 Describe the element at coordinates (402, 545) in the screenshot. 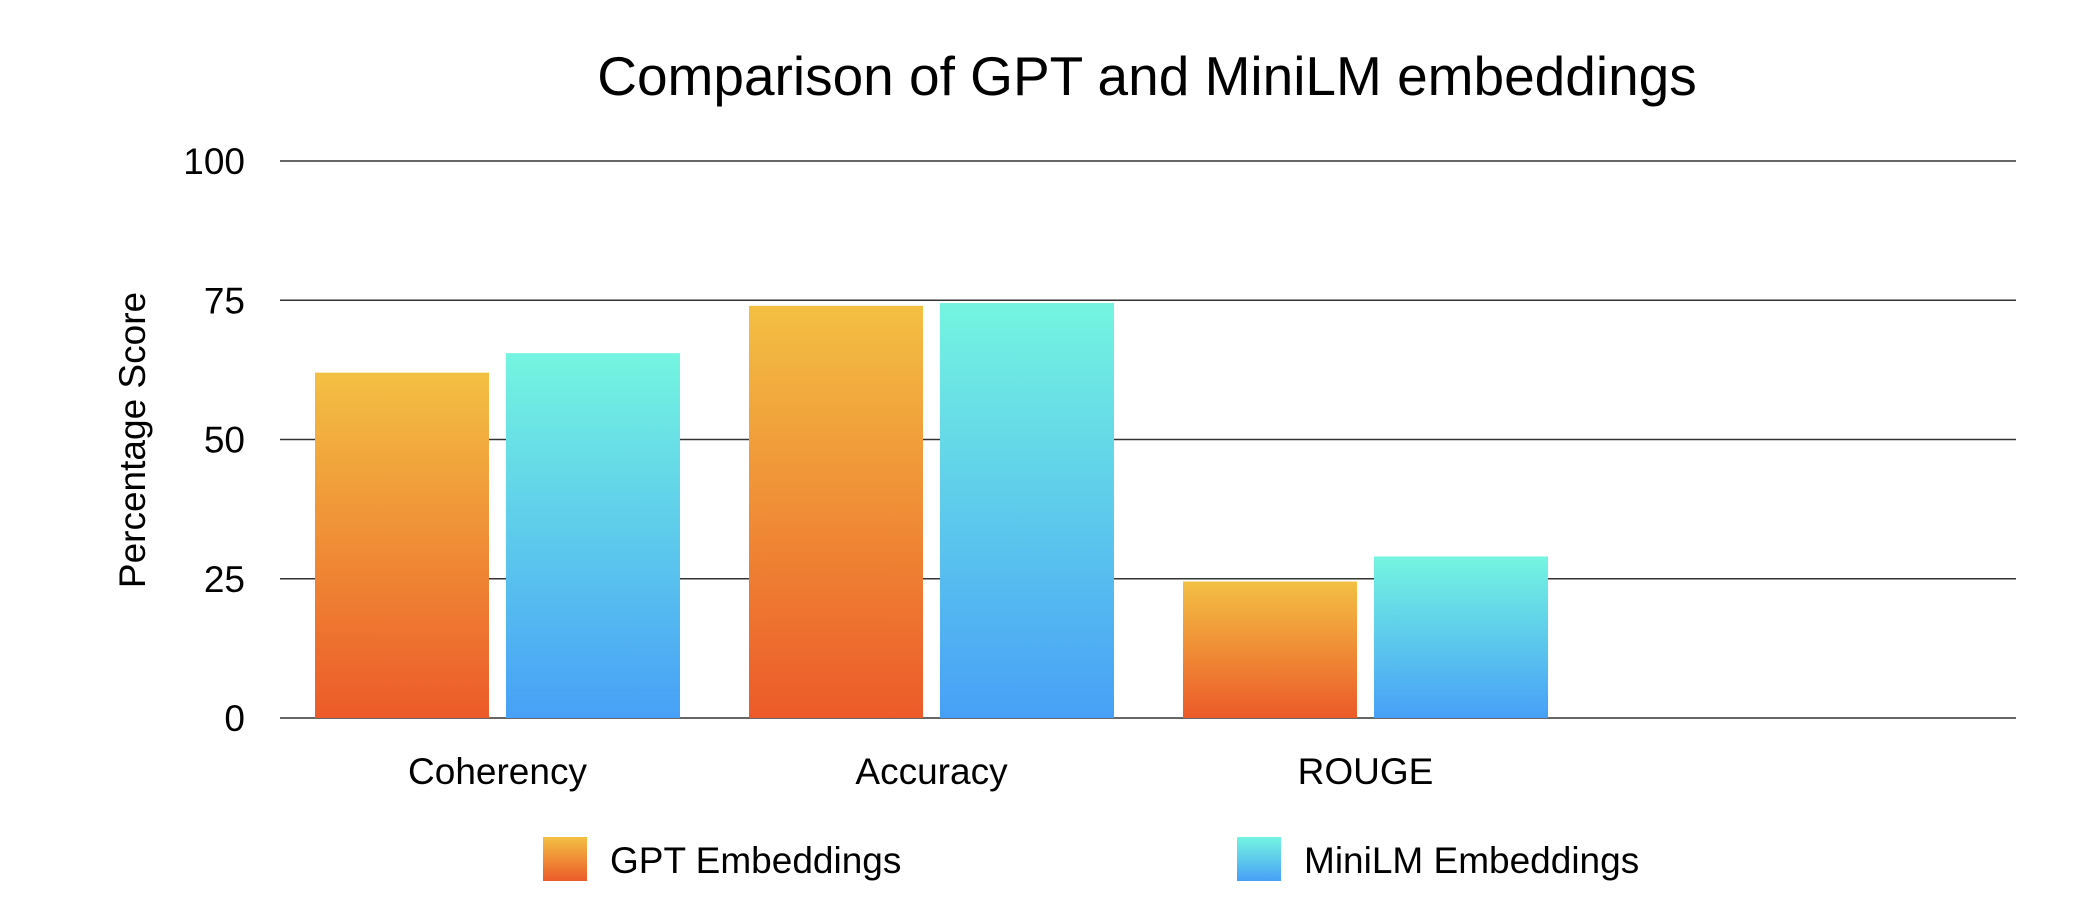

I see `bar-coherency-gpt` at that location.